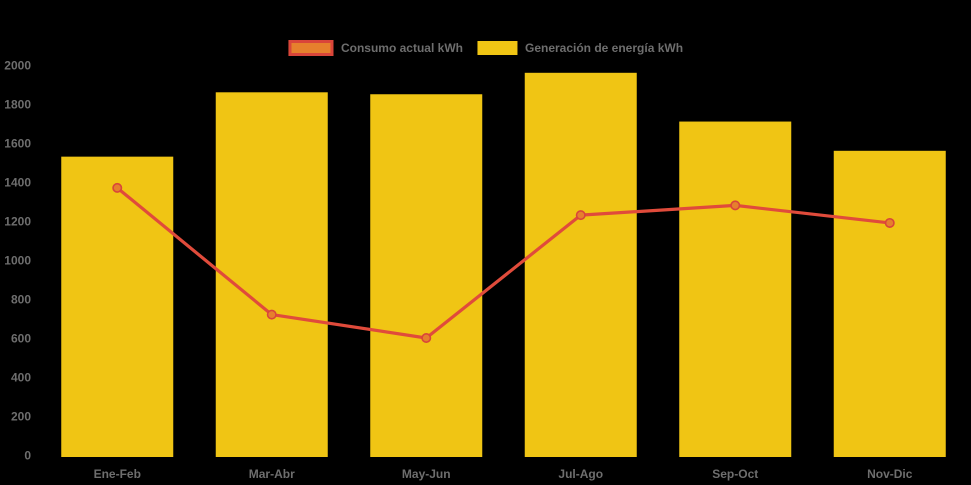  What do you see at coordinates (21, 417) in the screenshot?
I see `y-tick-label: 200` at bounding box center [21, 417].